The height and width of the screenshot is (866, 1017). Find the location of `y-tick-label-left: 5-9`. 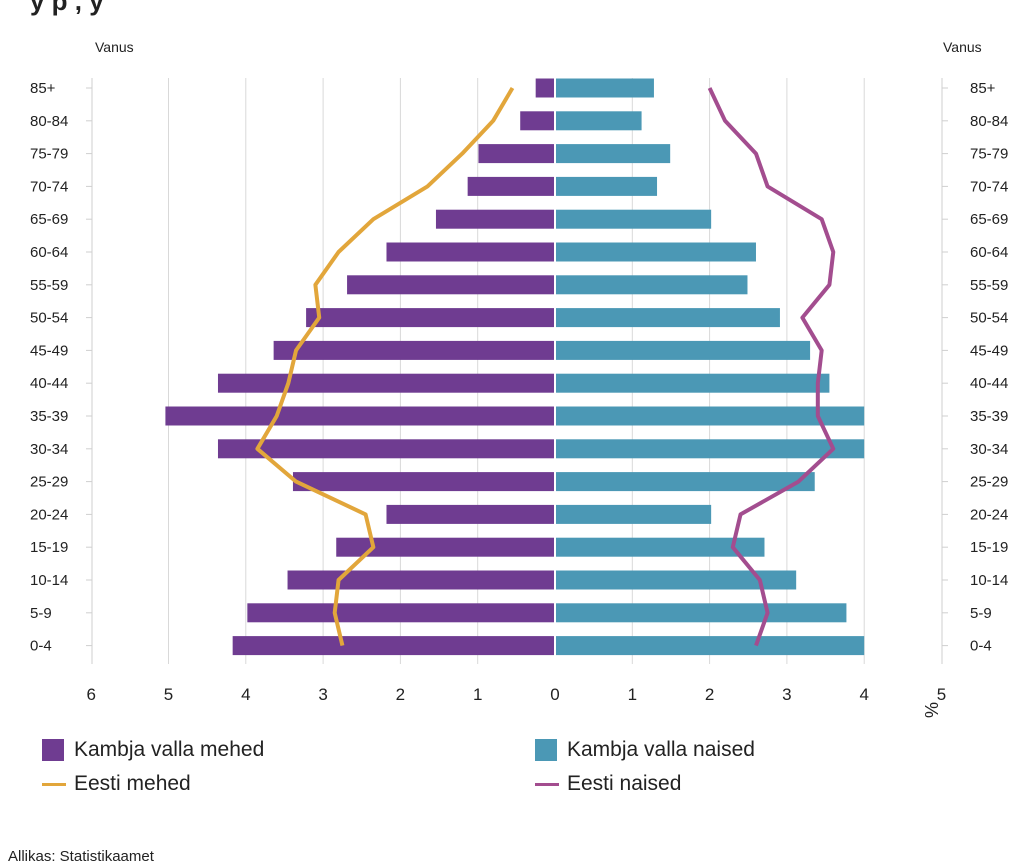

y-tick-label-left: 5-9 is located at coordinates (41, 613).